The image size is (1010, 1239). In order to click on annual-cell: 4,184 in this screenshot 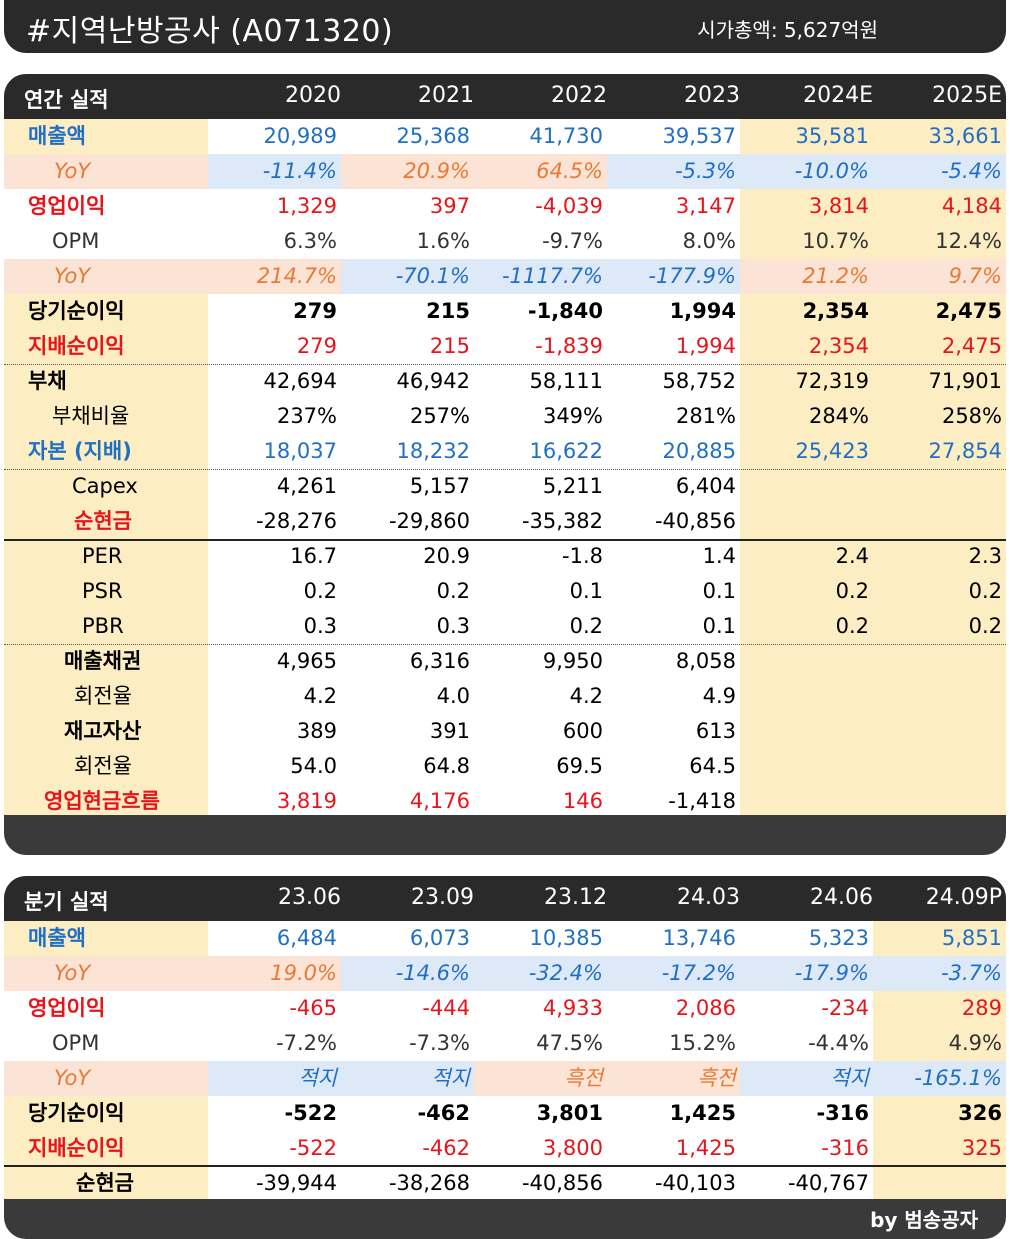, I will do `click(939, 206)`.